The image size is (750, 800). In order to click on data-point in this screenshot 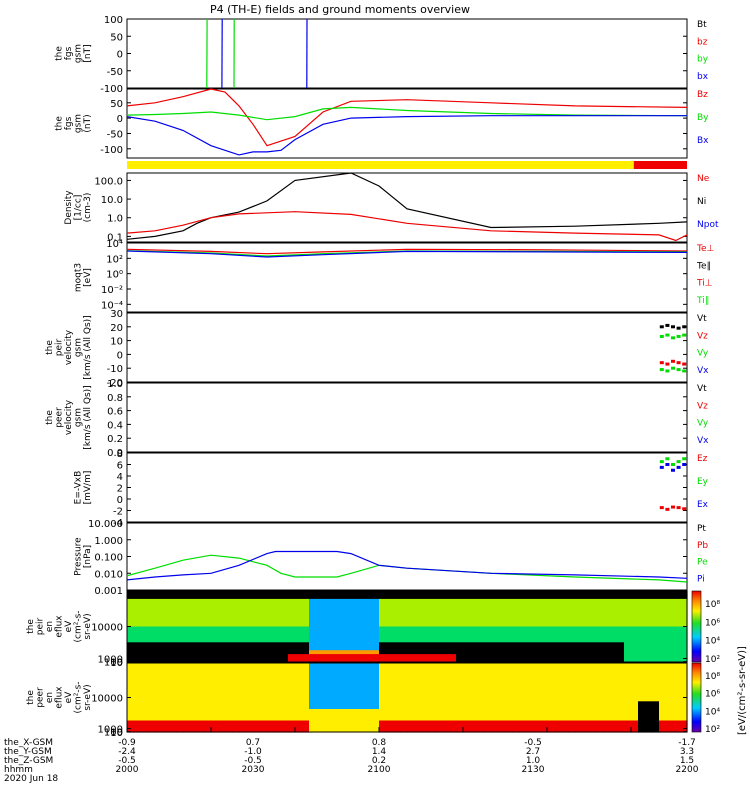, I will do `click(673, 507)`.